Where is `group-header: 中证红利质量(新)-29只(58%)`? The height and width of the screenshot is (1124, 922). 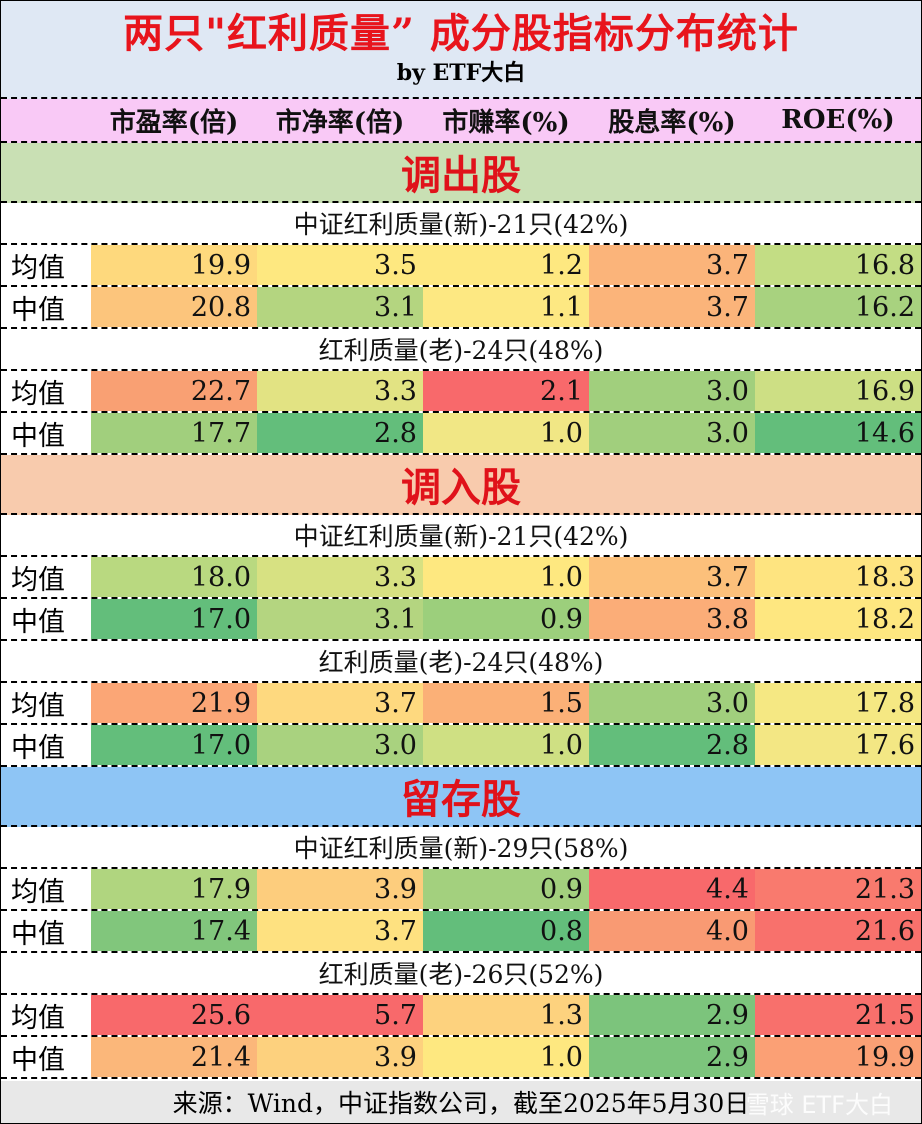 group-header: 中证红利质量(新)-29只(58%) is located at coordinates (461, 848).